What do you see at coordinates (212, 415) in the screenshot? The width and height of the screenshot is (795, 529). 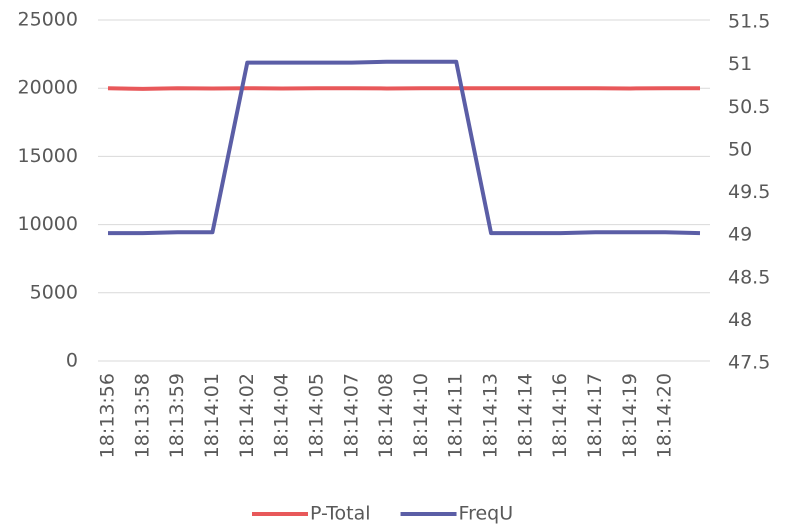 I see `x-tick-label: 18:14:01` at bounding box center [212, 415].